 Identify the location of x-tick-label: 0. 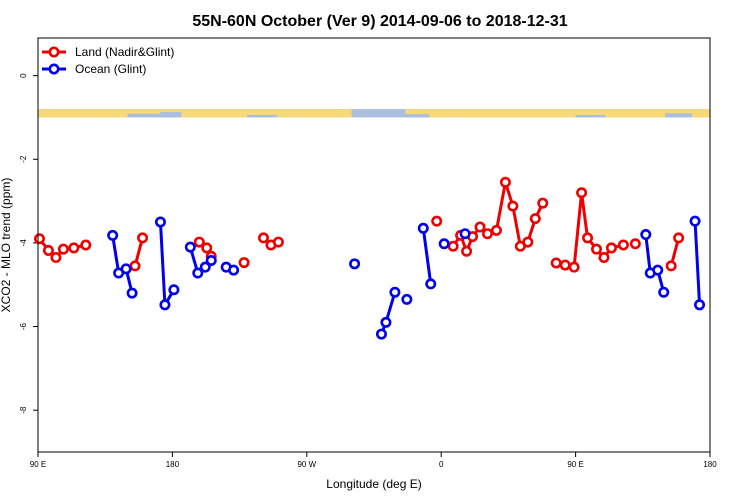
(441, 464).